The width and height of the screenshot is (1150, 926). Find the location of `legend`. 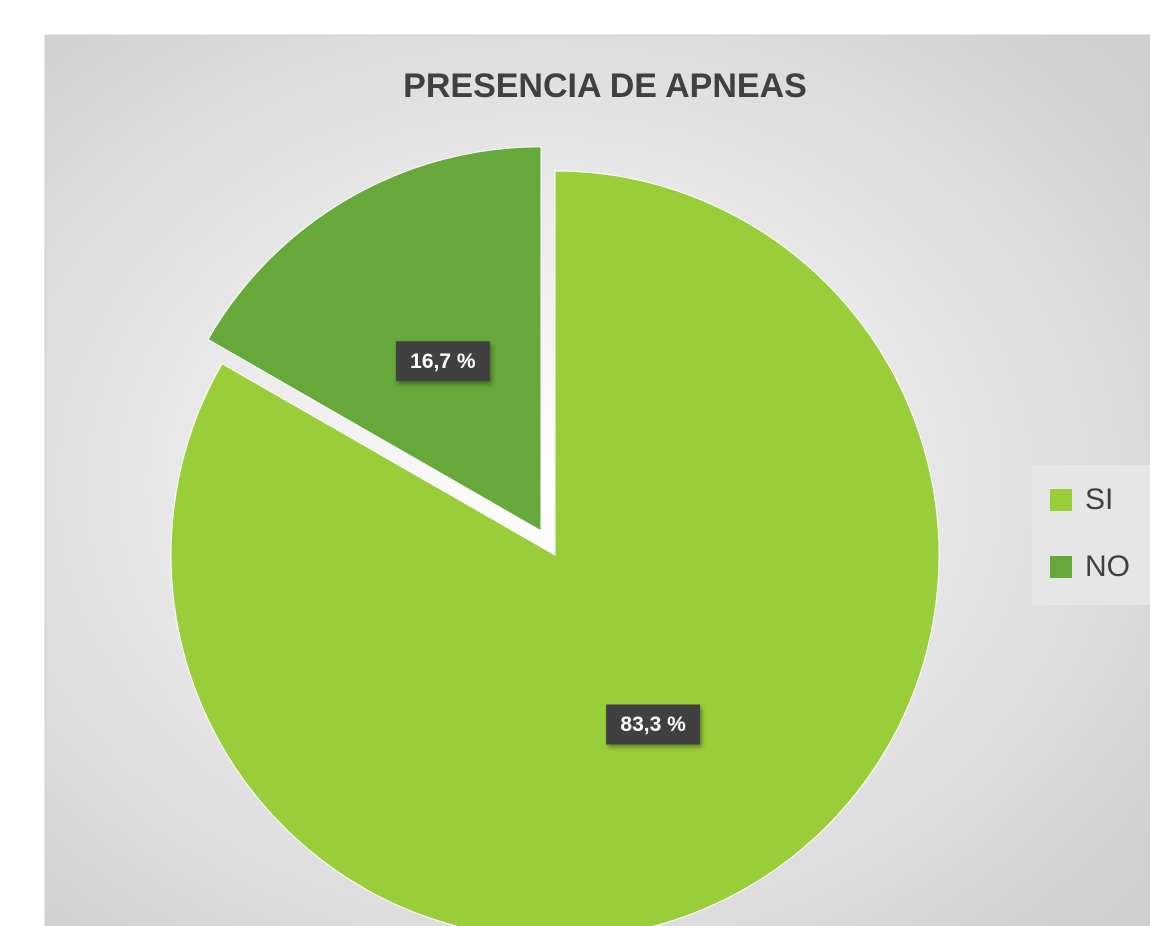

legend is located at coordinates (1091, 535).